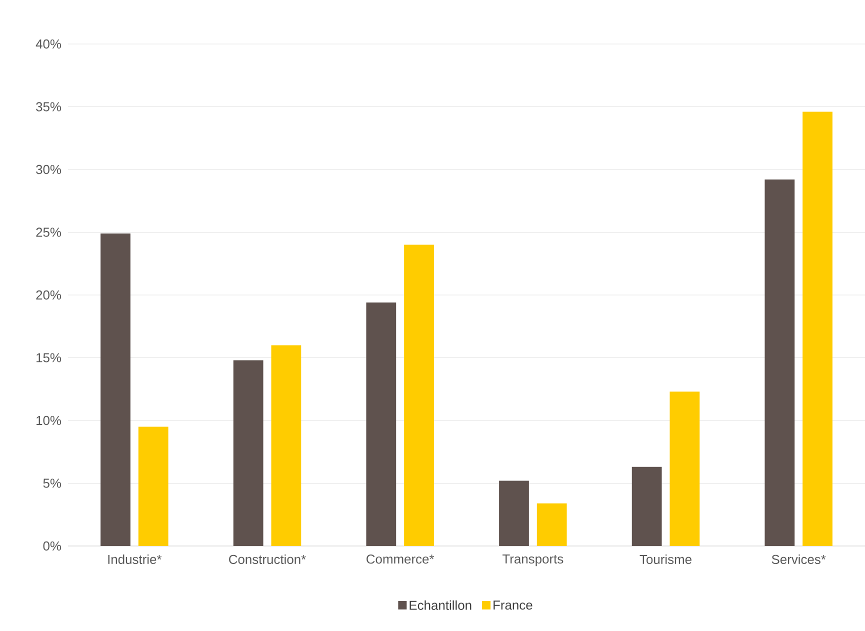 The height and width of the screenshot is (631, 865). What do you see at coordinates (267, 559) in the screenshot?
I see `x-tick-label: Construction*` at bounding box center [267, 559].